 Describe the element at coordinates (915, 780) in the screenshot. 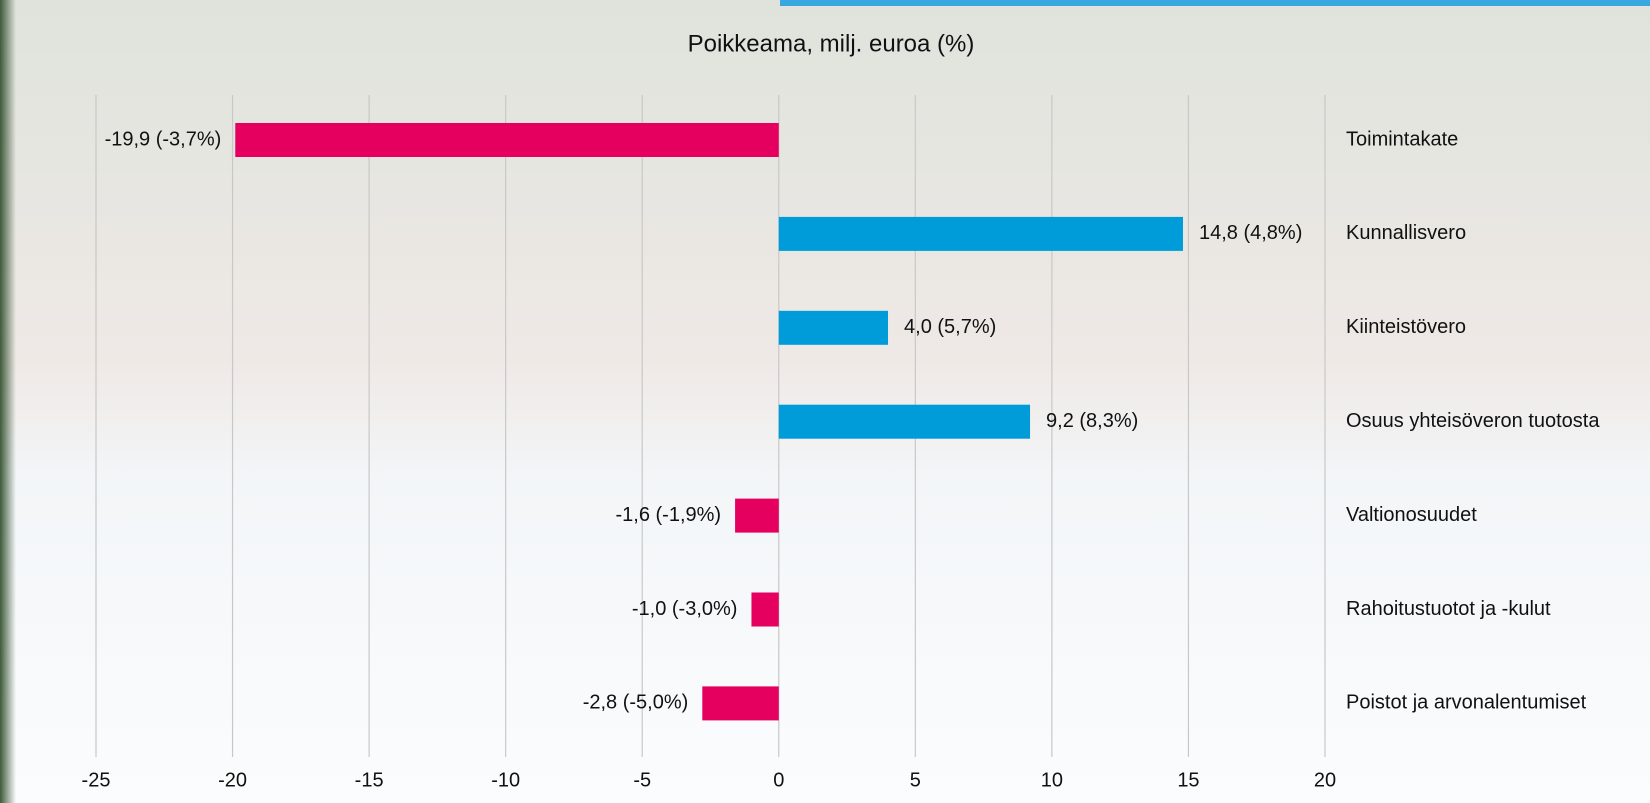

I see `x-tick-label: 5` at that location.